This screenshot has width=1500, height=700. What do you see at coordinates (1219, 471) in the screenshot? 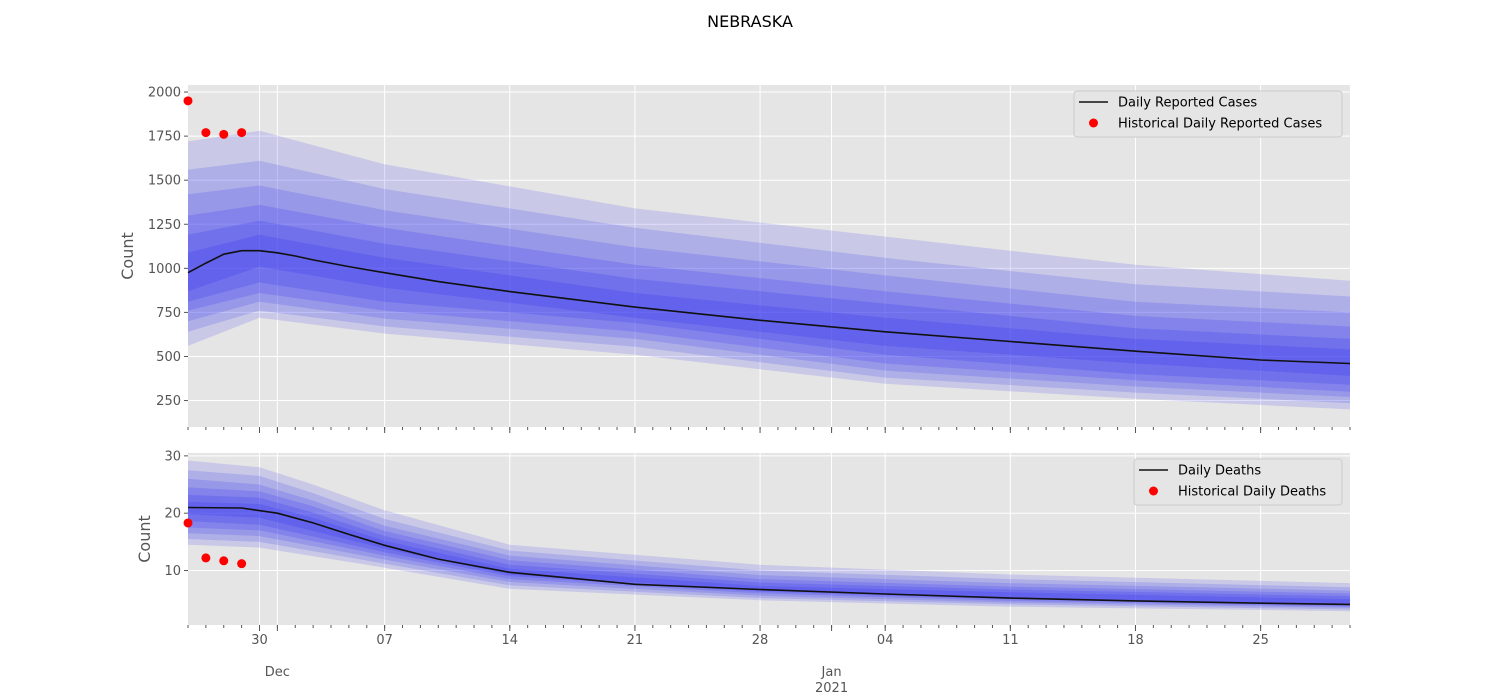
I see `legend-line-label: Daily Deaths` at bounding box center [1219, 471].